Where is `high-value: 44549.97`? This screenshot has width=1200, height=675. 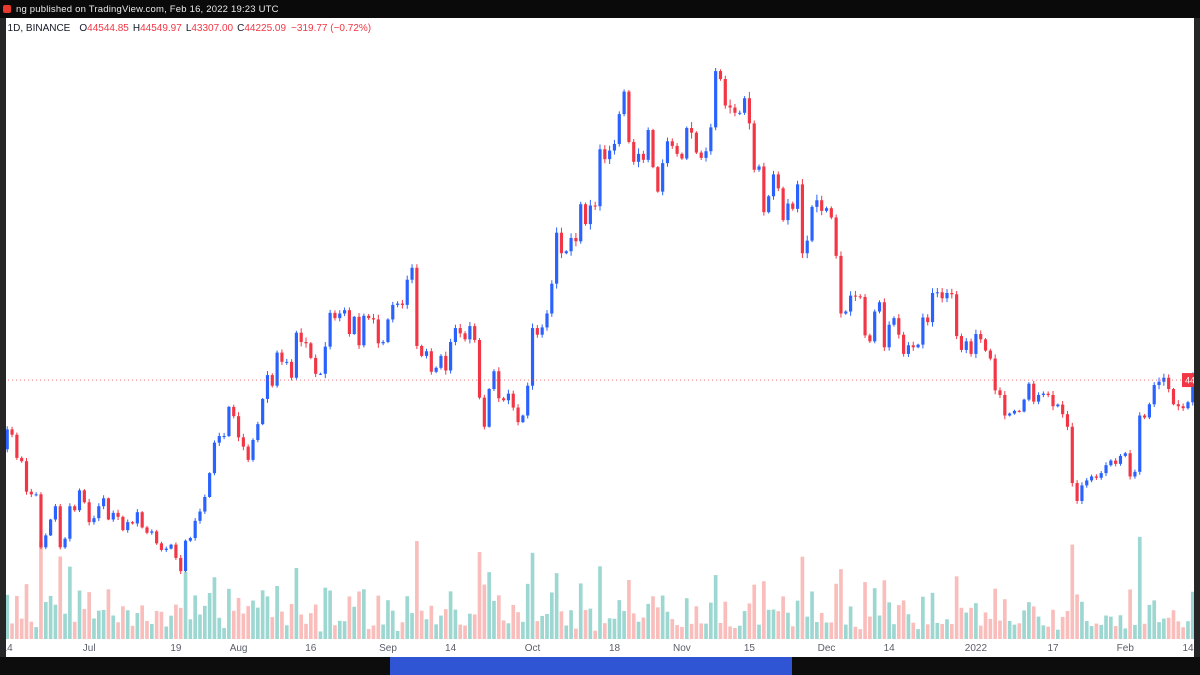
high-value: 44549.97 is located at coordinates (161, 28).